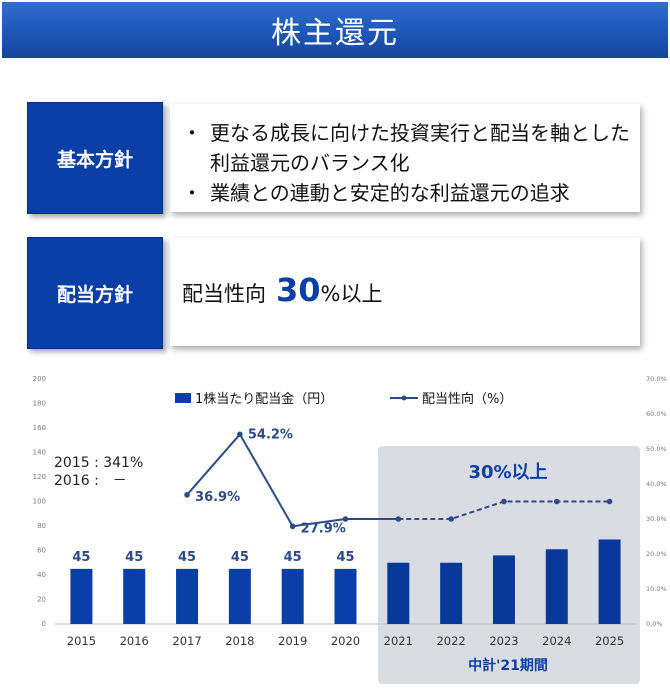 The width and height of the screenshot is (670, 688). Describe the element at coordinates (81, 641) in the screenshot. I see `x-tick-label: 2015` at that location.